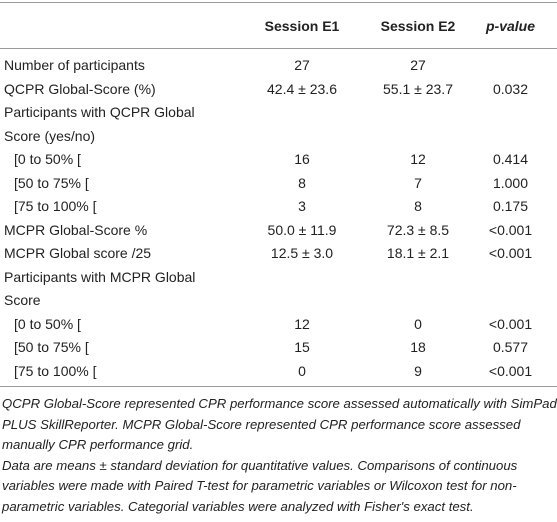  What do you see at coordinates (418, 25) in the screenshot?
I see `header-cell: Session E2` at bounding box center [418, 25].